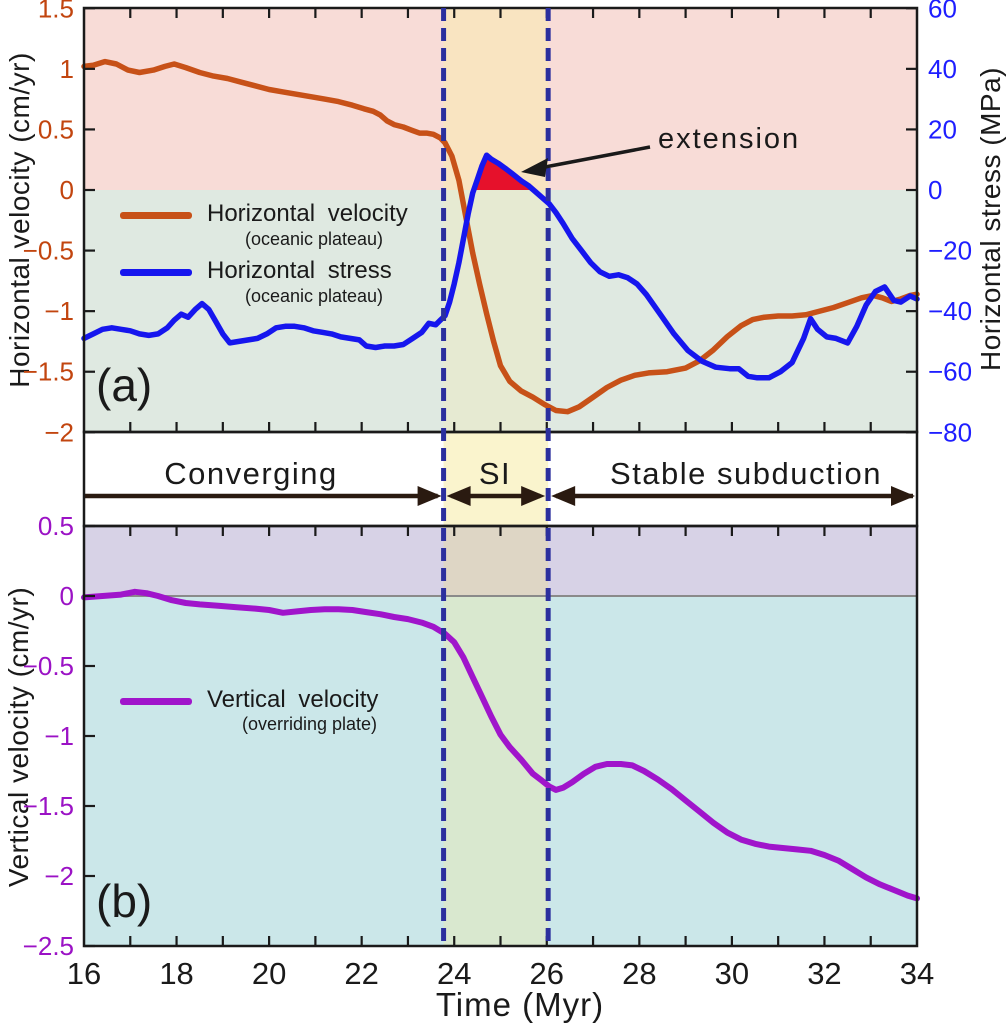  I want to click on panel-a-right-axis-title: Horizontal stress (MPa), so click(990, 219).